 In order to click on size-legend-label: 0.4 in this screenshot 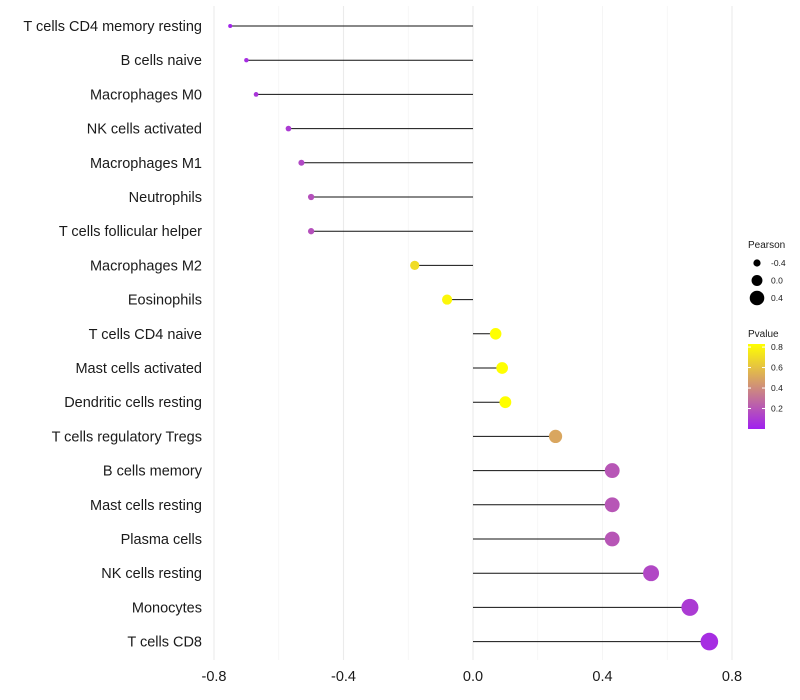, I will do `click(777, 298)`.